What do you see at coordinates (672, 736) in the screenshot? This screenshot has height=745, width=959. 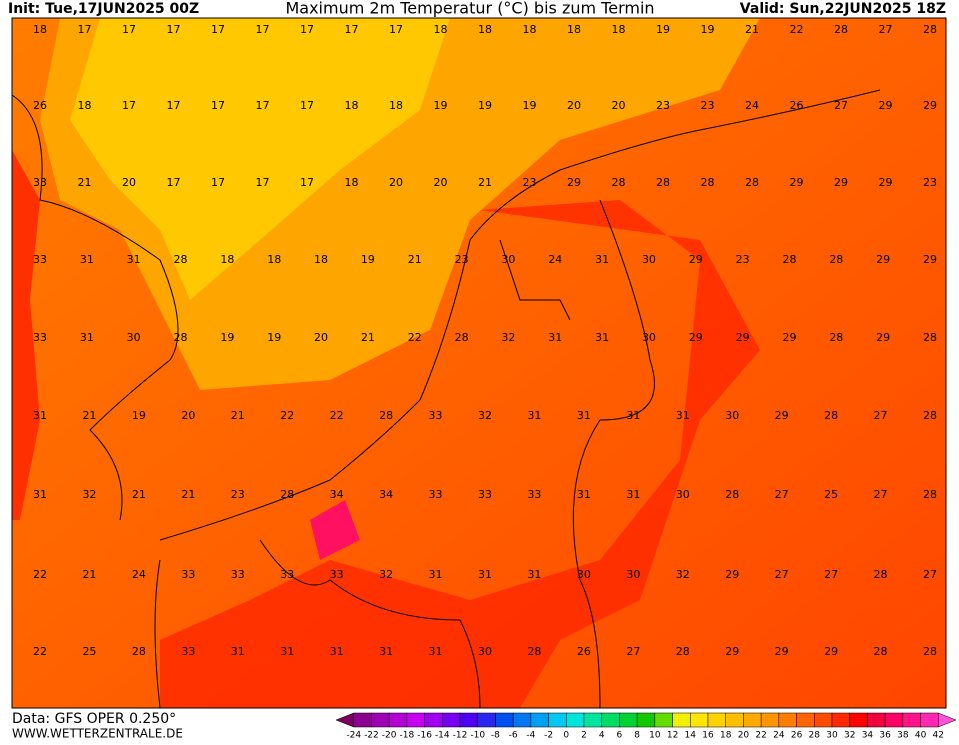 I see `colorbar-label: 12` at bounding box center [672, 736].